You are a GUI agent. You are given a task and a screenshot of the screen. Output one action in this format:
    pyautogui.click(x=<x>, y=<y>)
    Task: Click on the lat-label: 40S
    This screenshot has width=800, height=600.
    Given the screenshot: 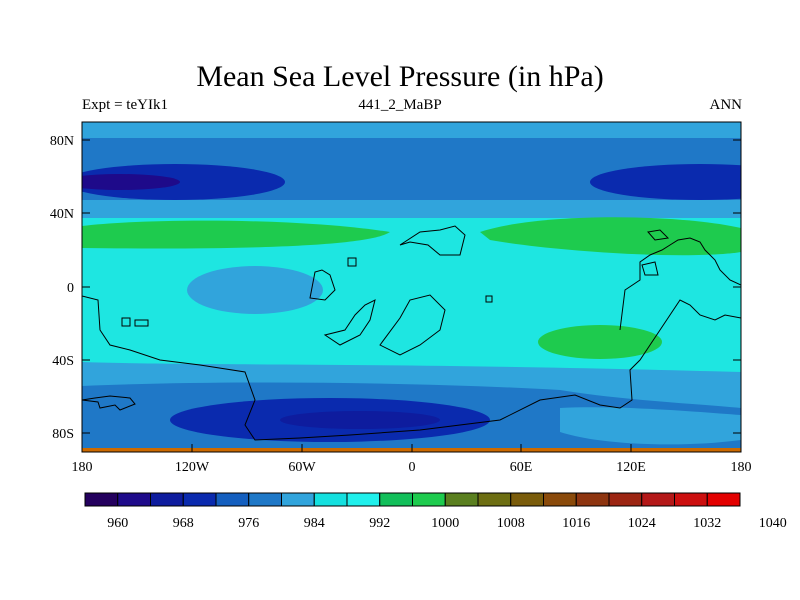 What is the action you would take?
    pyautogui.click(x=63, y=361)
    